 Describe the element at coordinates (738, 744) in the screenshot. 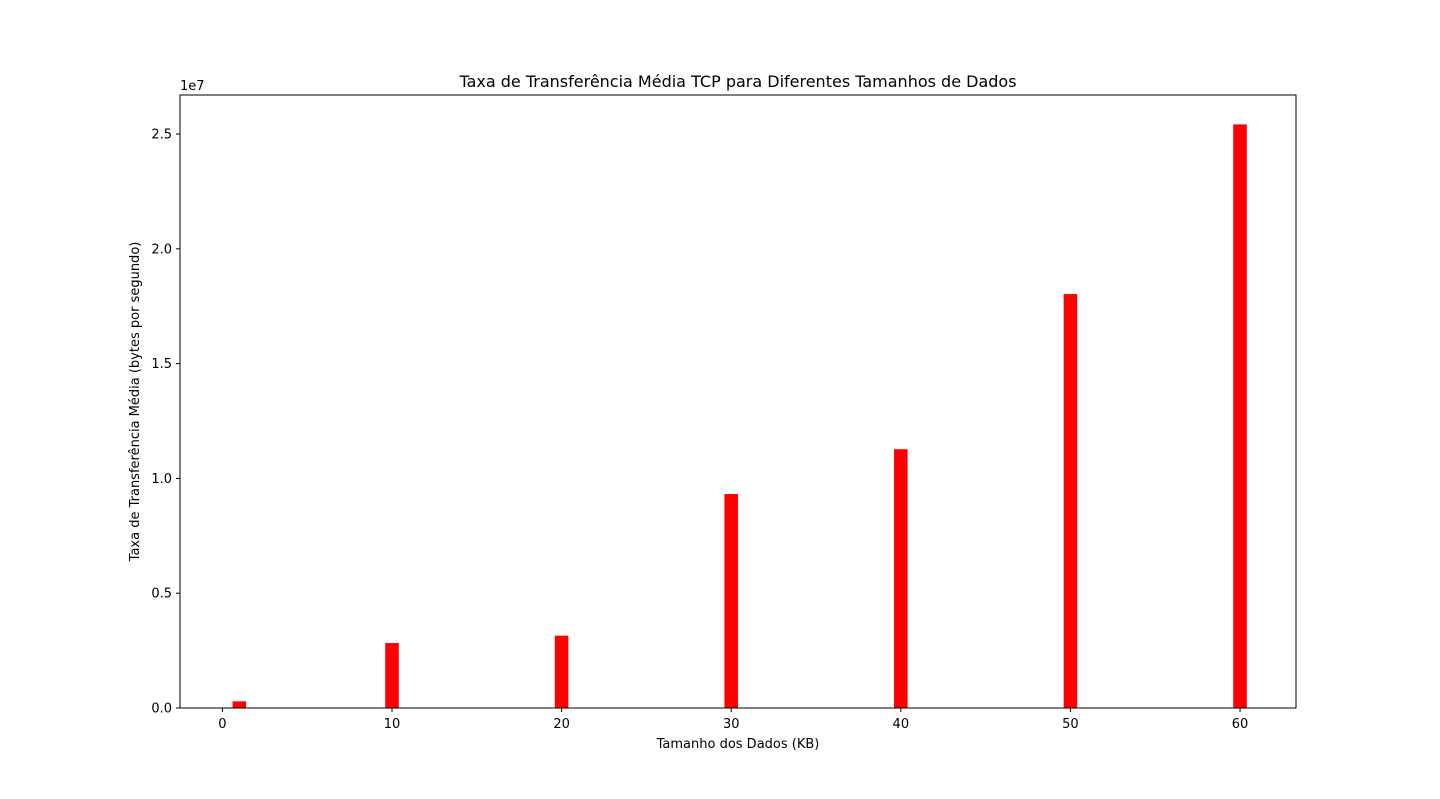

I see `x-axis-label: Tamanho dos Dados (KB)` at that location.